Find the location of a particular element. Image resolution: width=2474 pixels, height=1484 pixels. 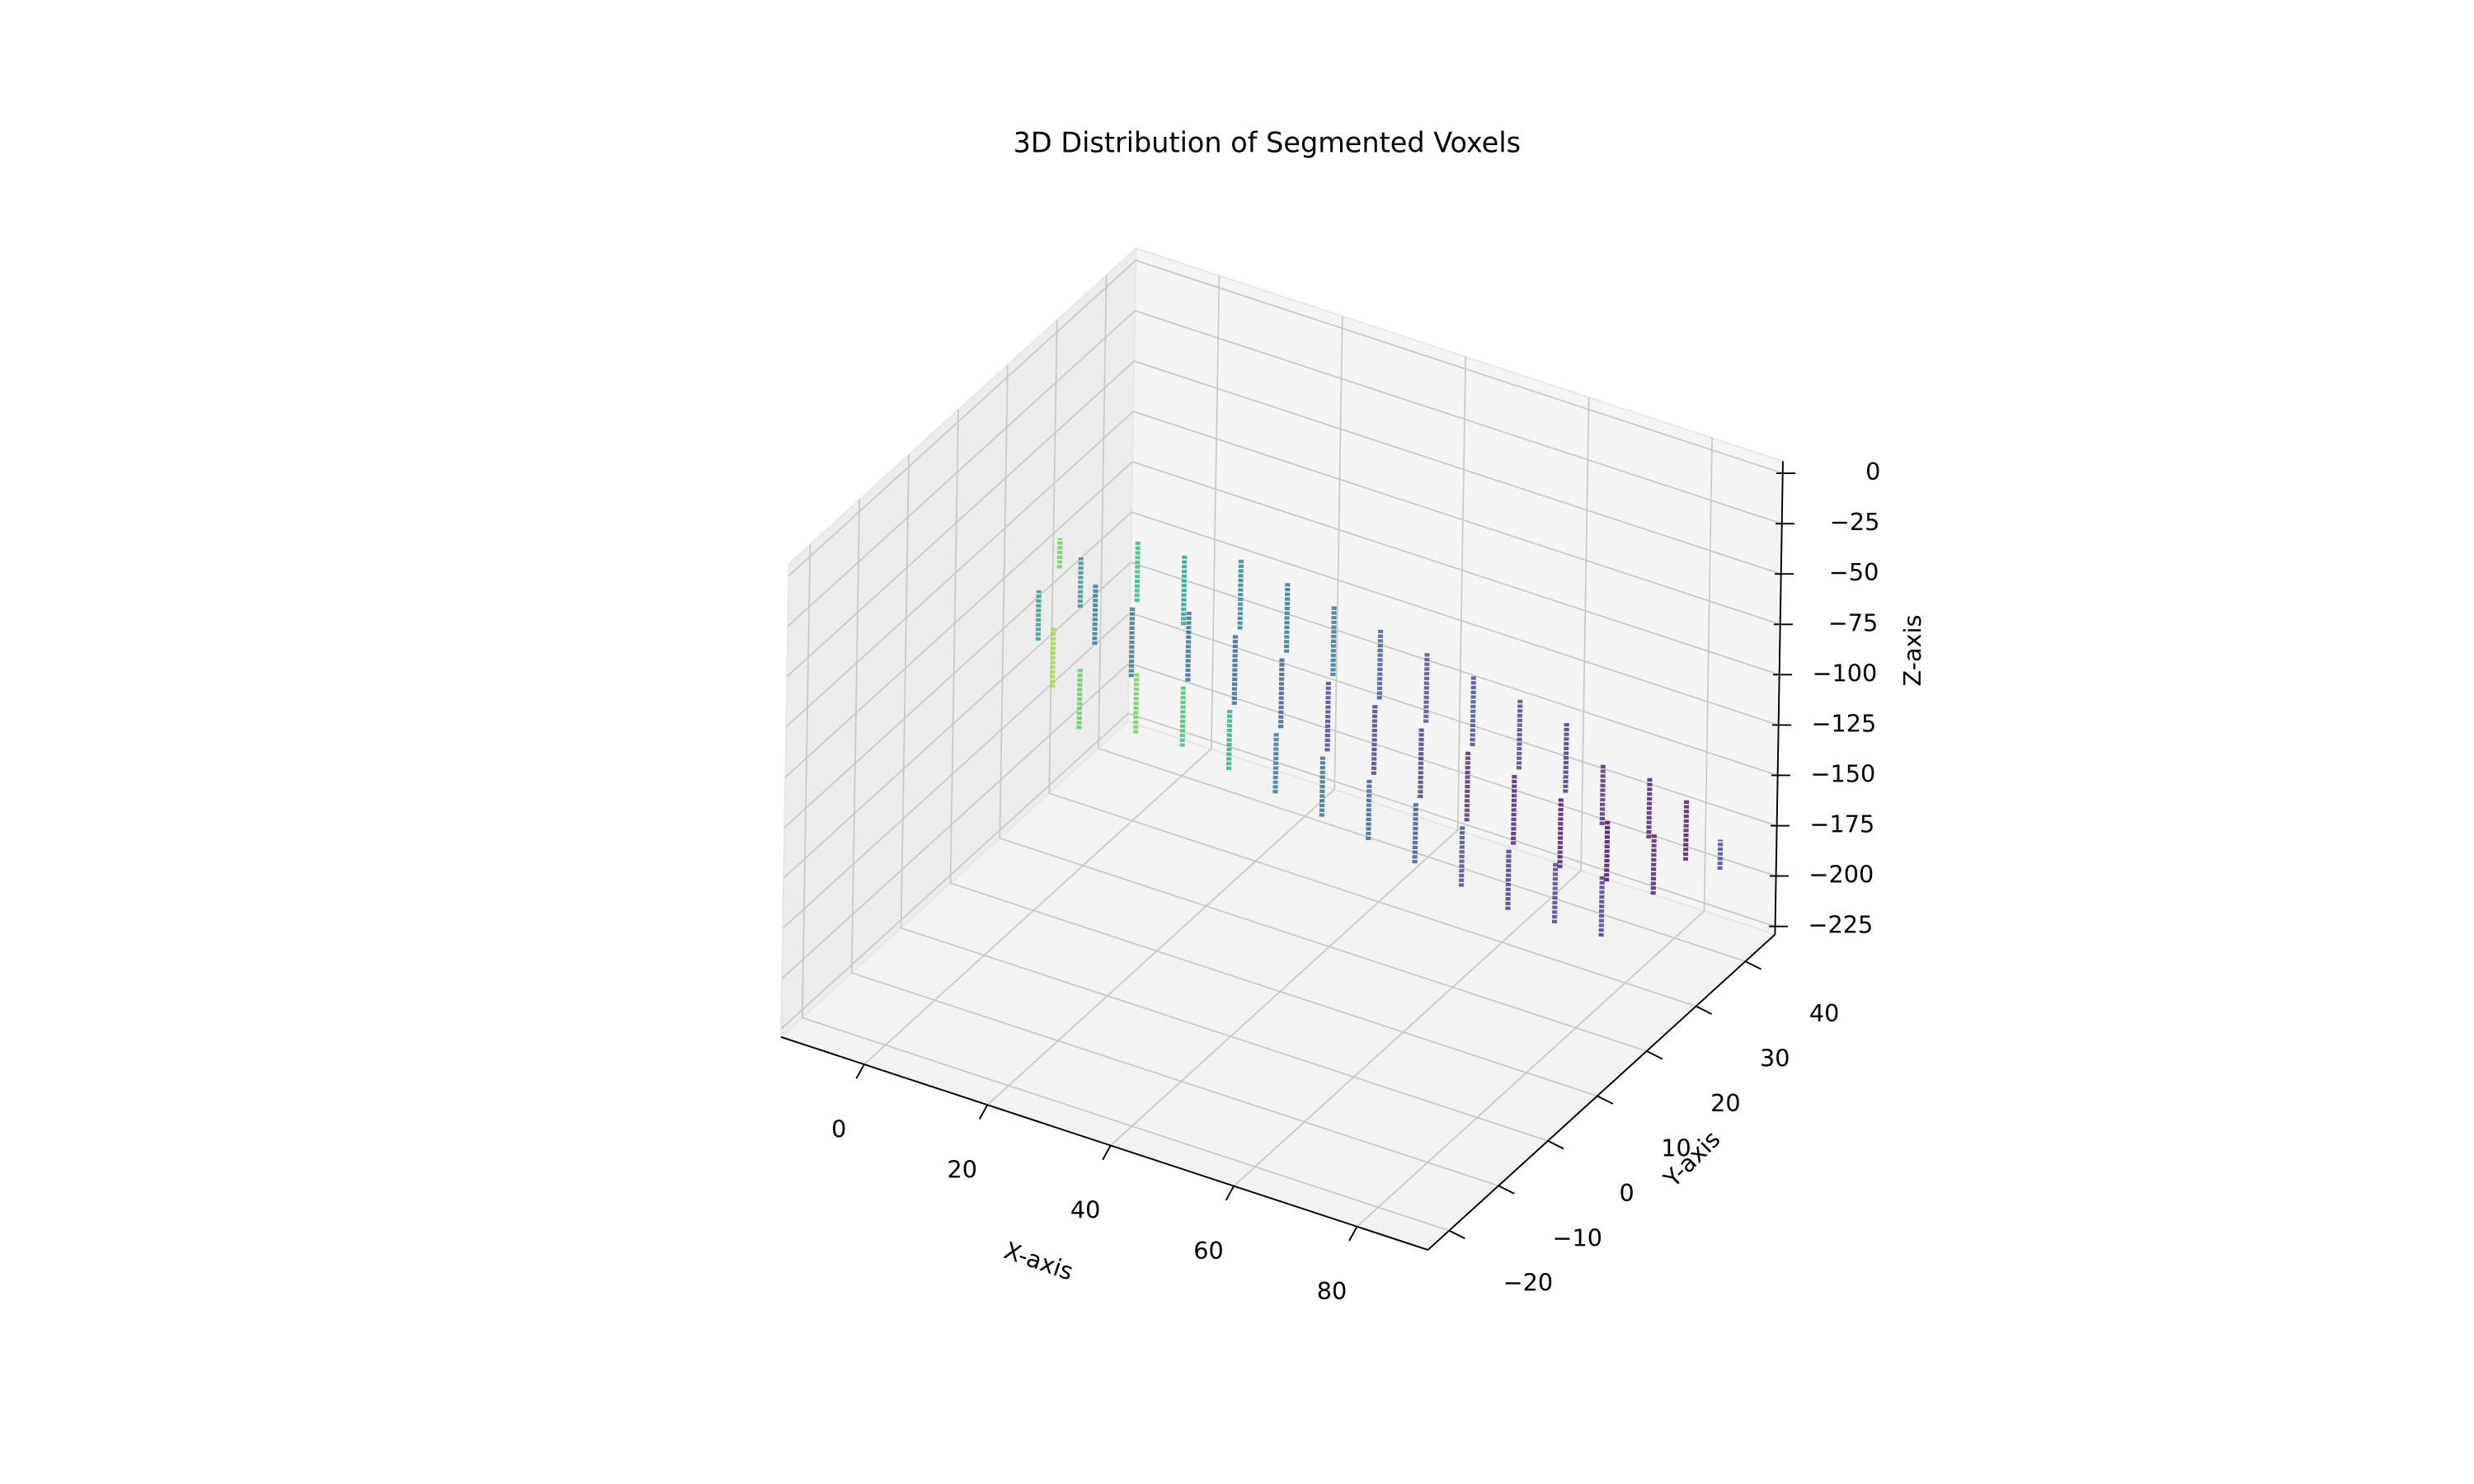

x-tick-label: 80 is located at coordinates (1332, 1291).